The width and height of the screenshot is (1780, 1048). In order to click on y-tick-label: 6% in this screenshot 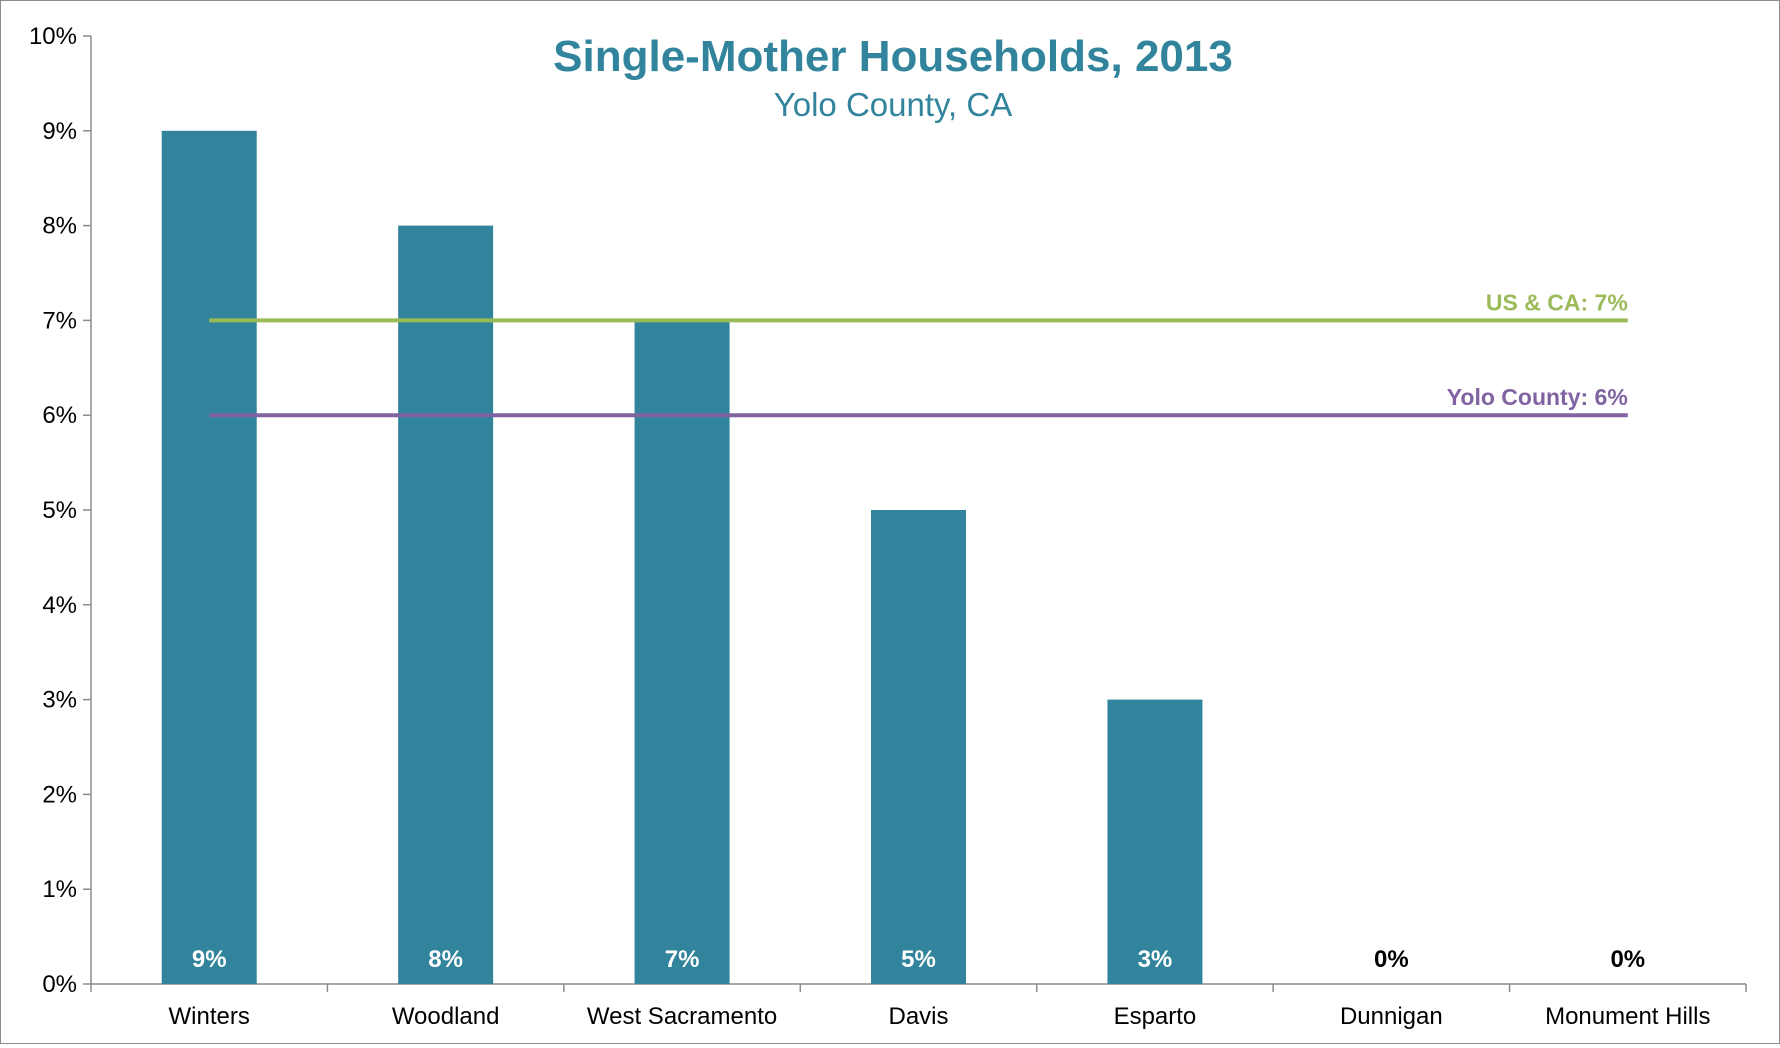, I will do `click(59, 415)`.